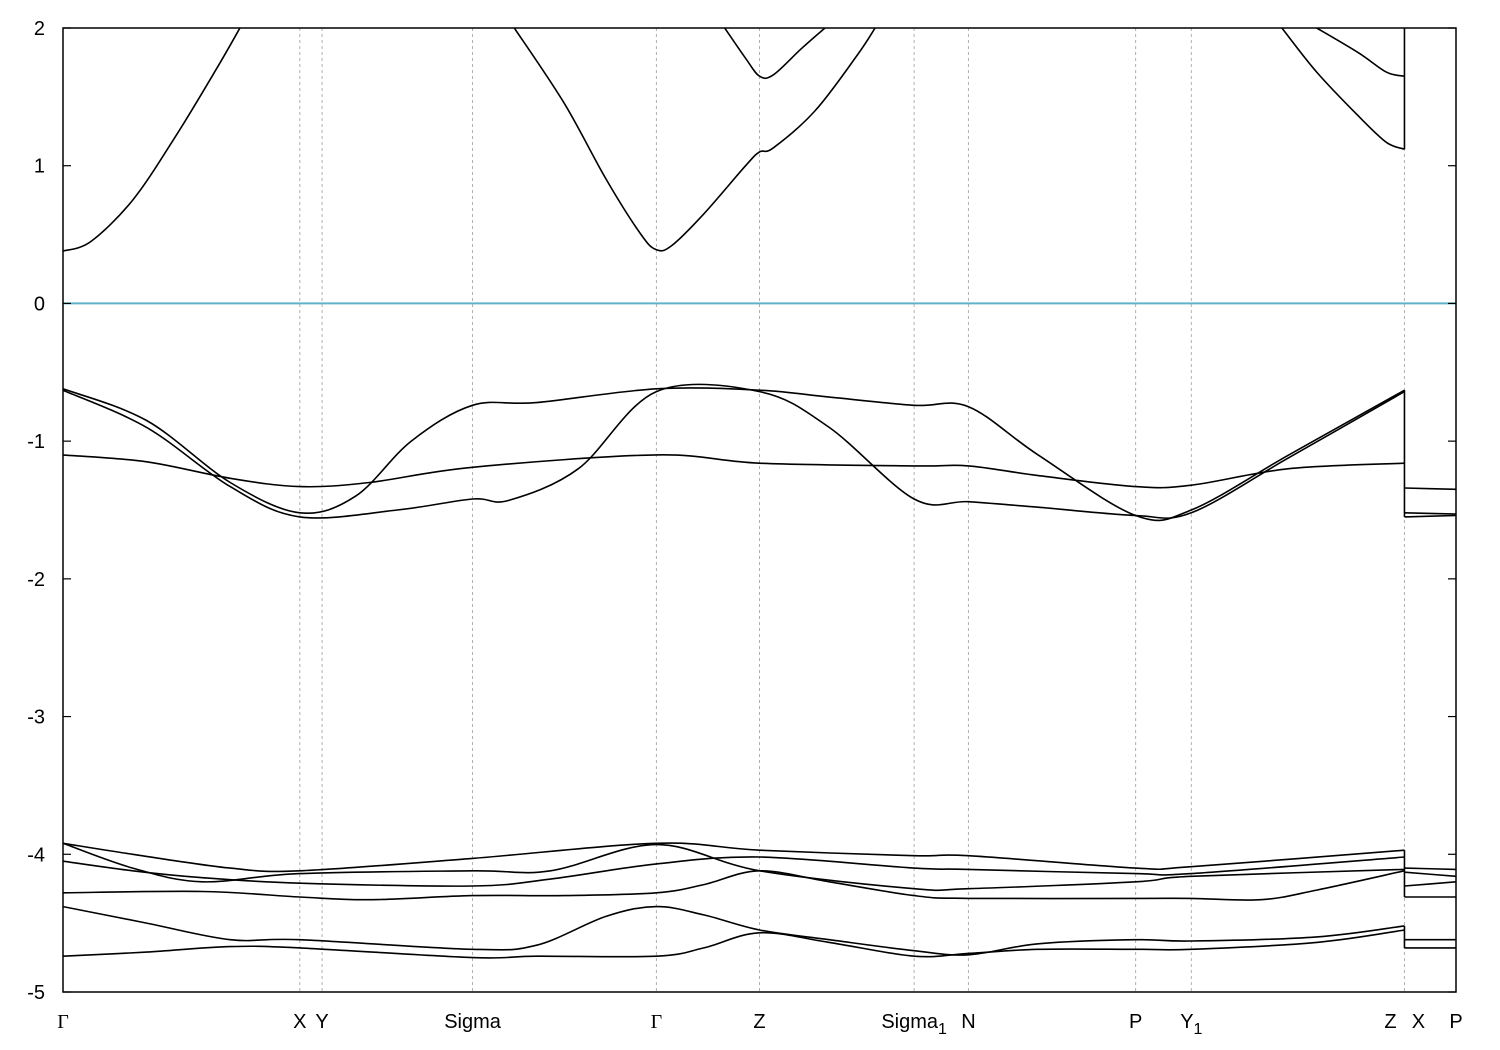  What do you see at coordinates (36, 442) in the screenshot?
I see `y-tick-label-3: -1` at bounding box center [36, 442].